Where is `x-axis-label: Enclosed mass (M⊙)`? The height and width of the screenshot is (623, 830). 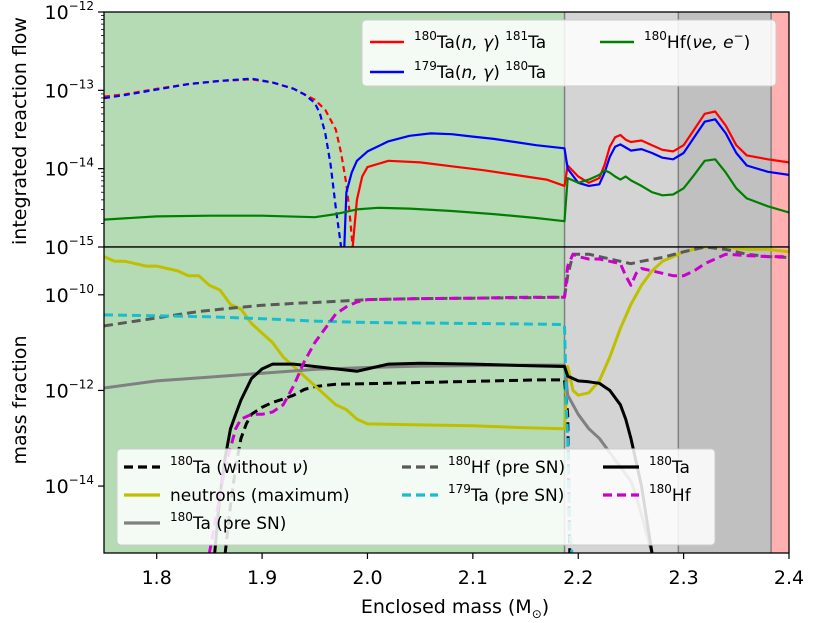 x-axis-label: Enclosed mass (M⊙) is located at coordinates (455, 608).